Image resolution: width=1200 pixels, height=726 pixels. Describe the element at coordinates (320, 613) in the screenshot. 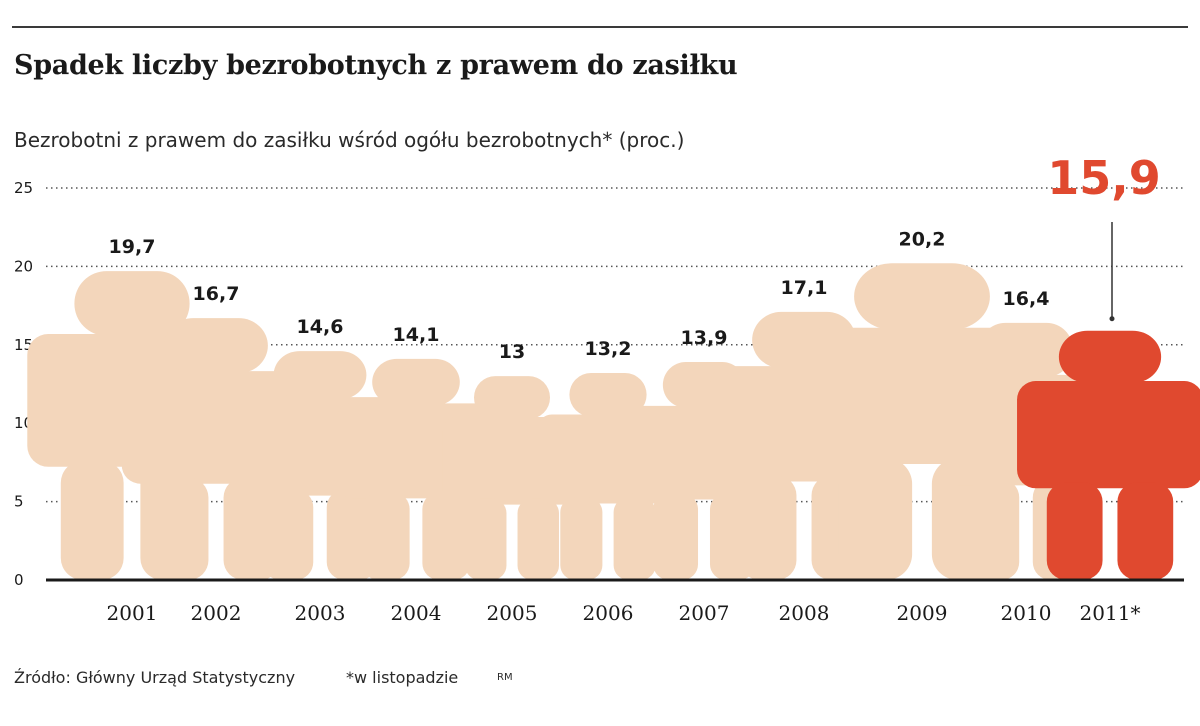

I see `x-tick-label: 2003` at that location.